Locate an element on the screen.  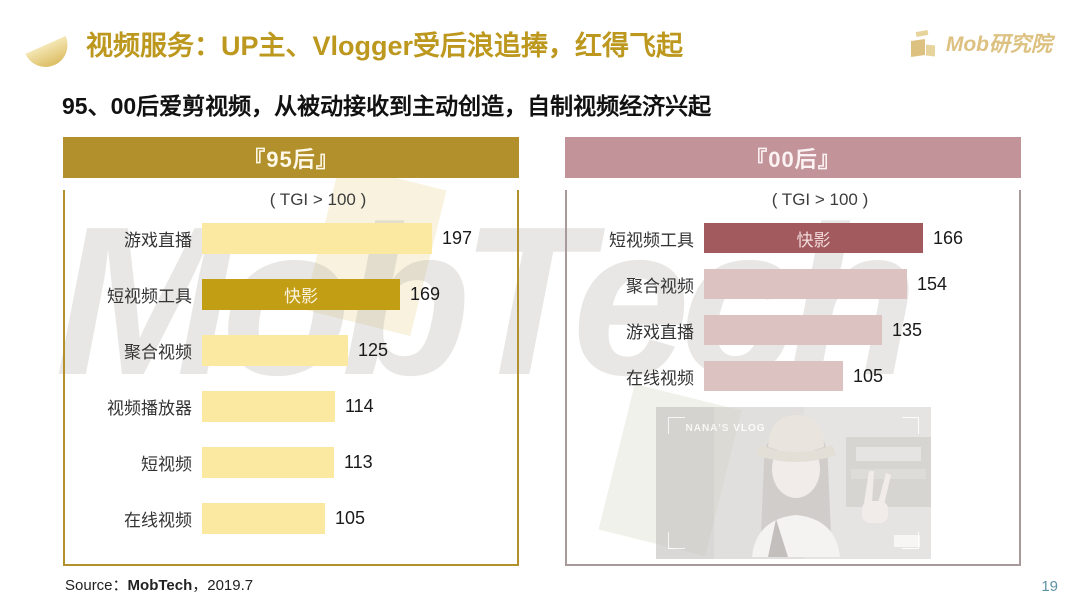
chart-bar-row: 游戏直播 197 is located at coordinates (291, 238).